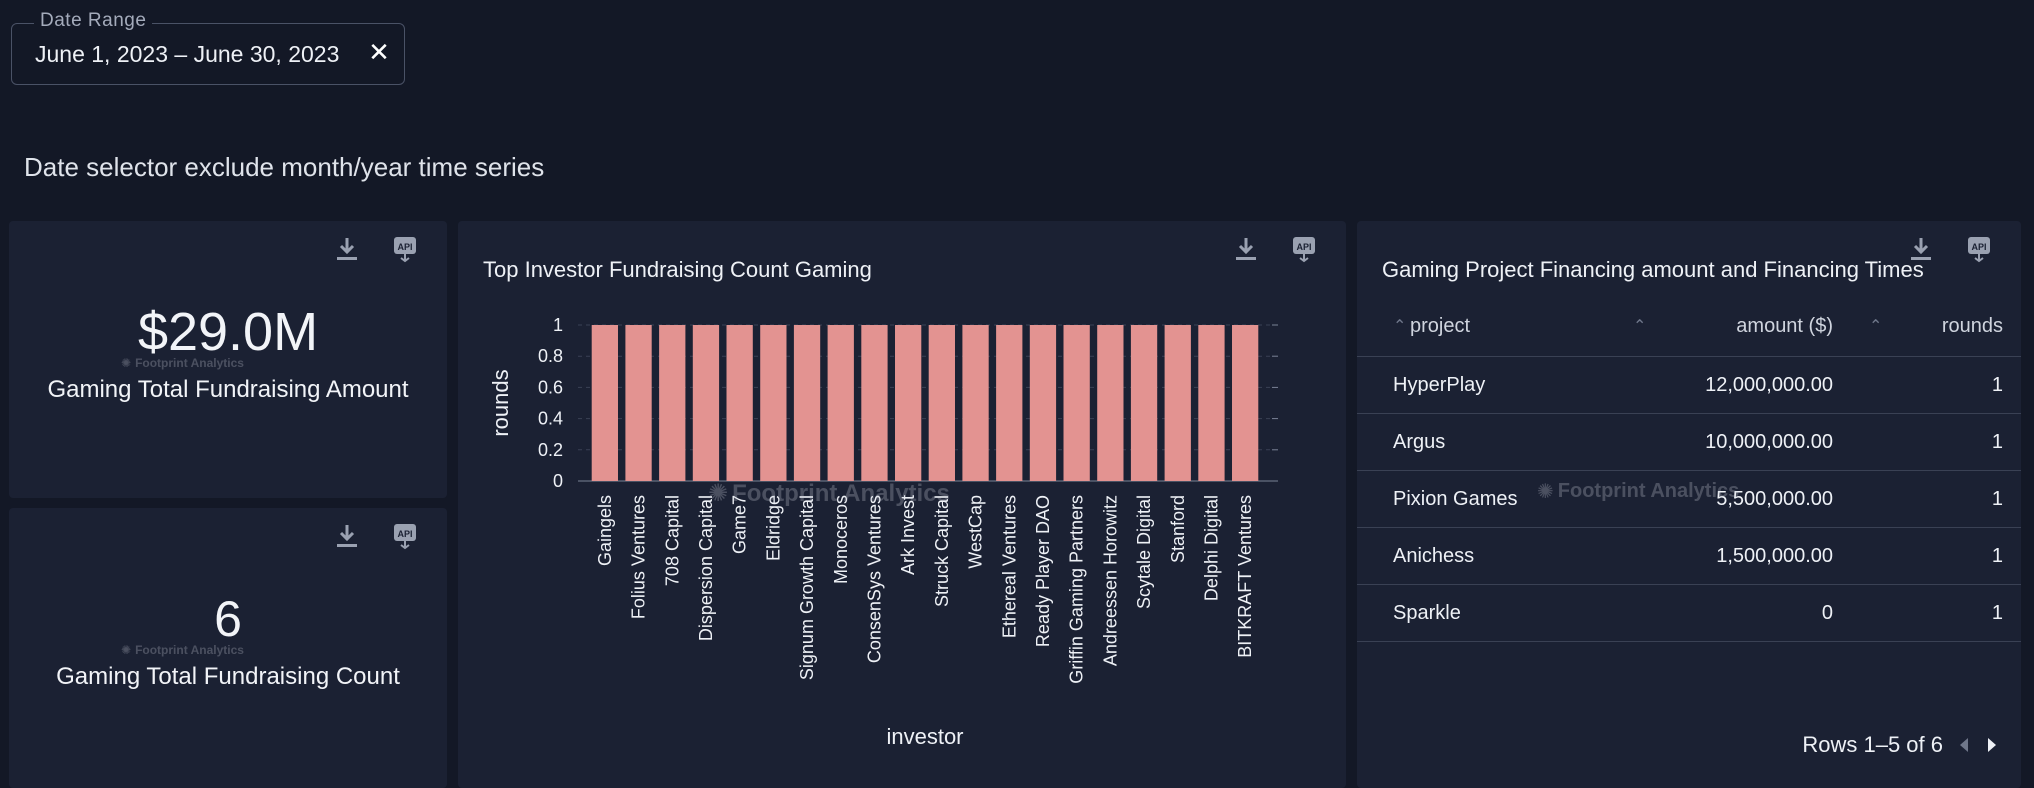 This screenshot has width=2034, height=788. Describe the element at coordinates (706, 568) in the screenshot. I see `x-tick-label: Dispersion Capital` at that location.